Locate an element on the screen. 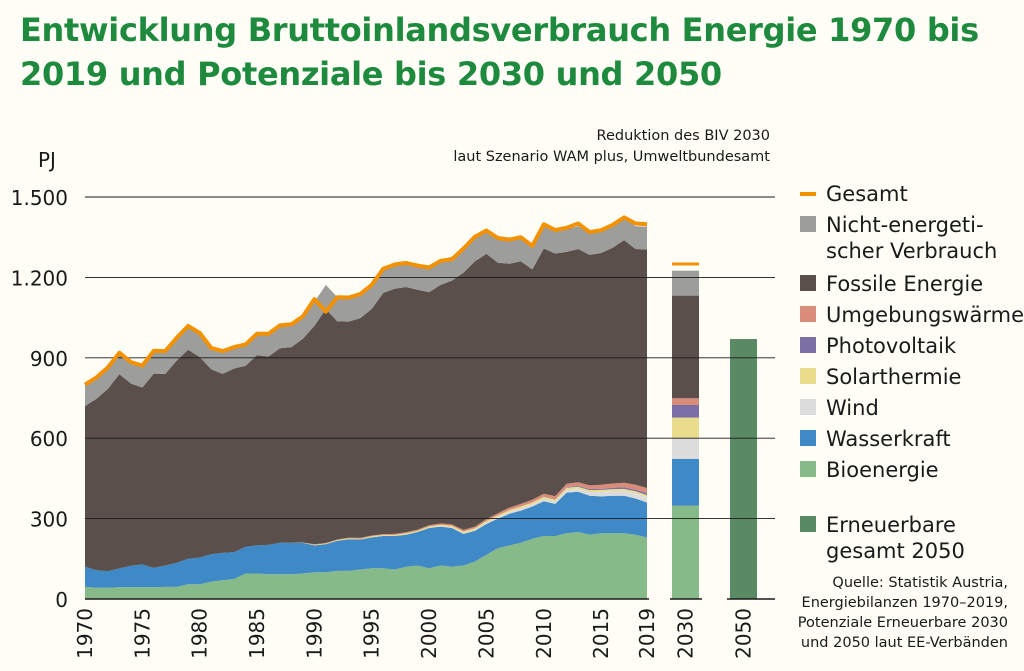 Image resolution: width=1024 pixels, height=671 pixels. line-gesamt is located at coordinates (365, 301).